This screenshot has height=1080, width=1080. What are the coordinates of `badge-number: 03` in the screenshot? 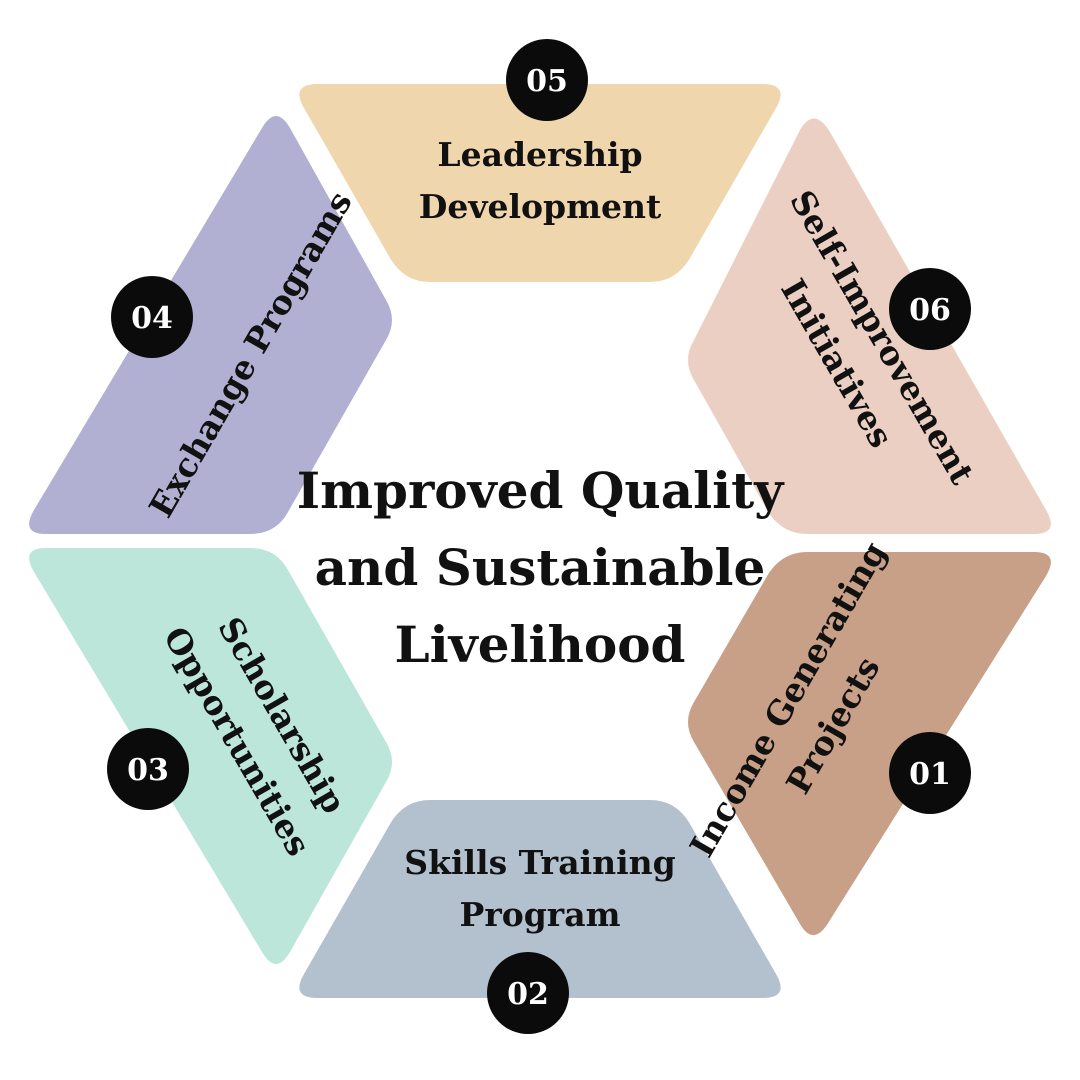 It's located at (148, 770).